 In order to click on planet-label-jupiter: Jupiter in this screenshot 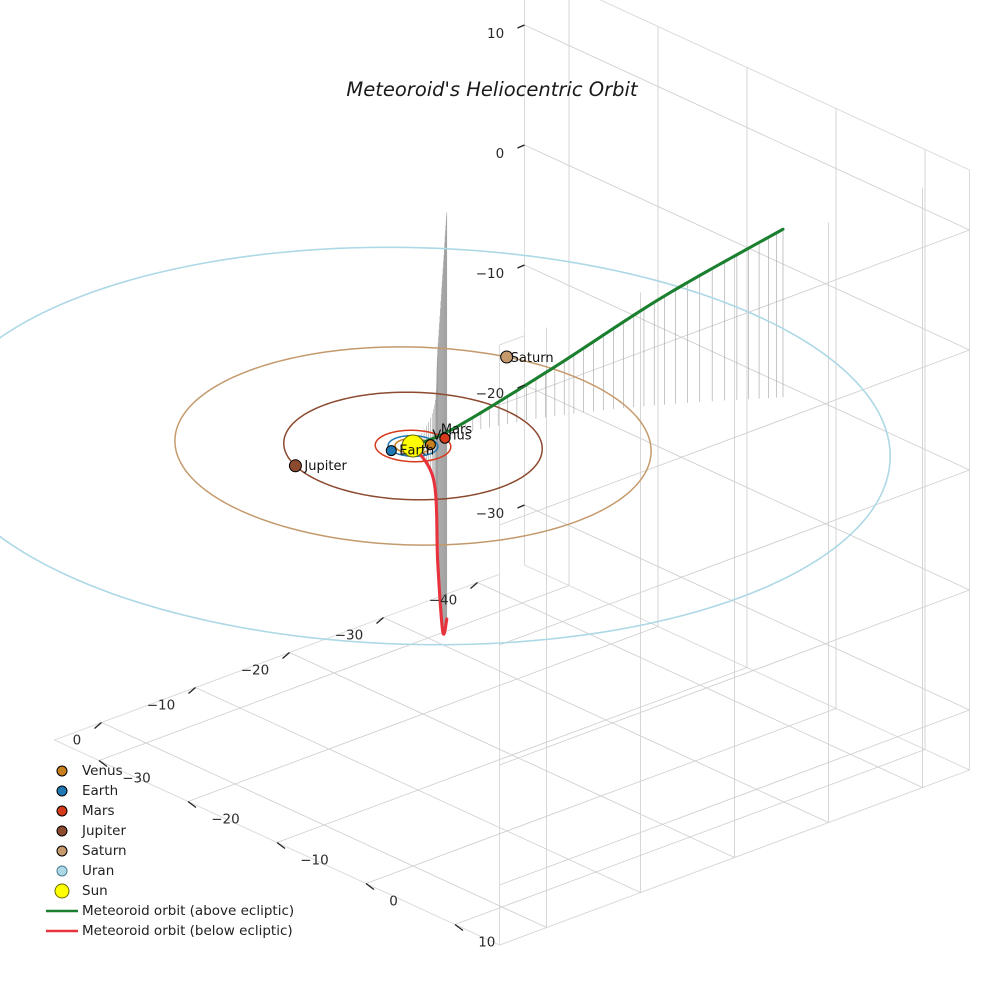, I will do `click(325, 466)`.